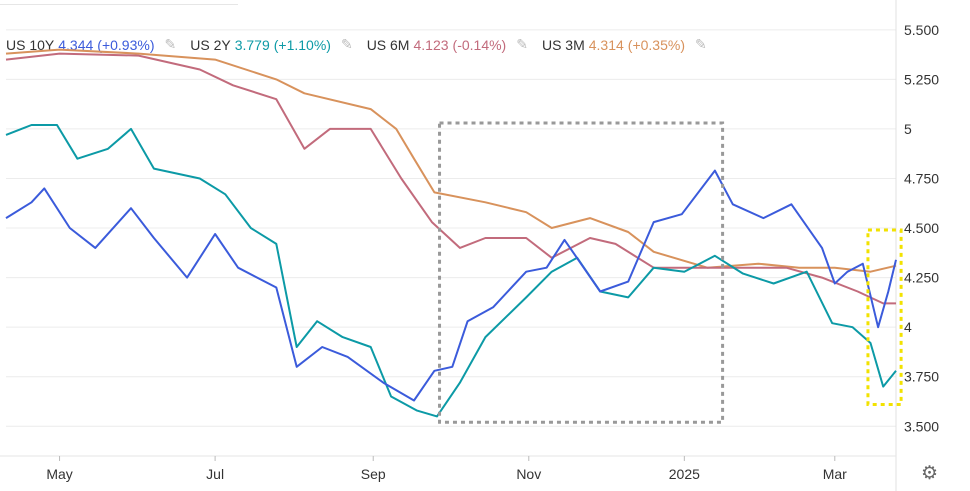  What do you see at coordinates (884, 317) in the screenshot?
I see `annotation-box-yellow` at bounding box center [884, 317].